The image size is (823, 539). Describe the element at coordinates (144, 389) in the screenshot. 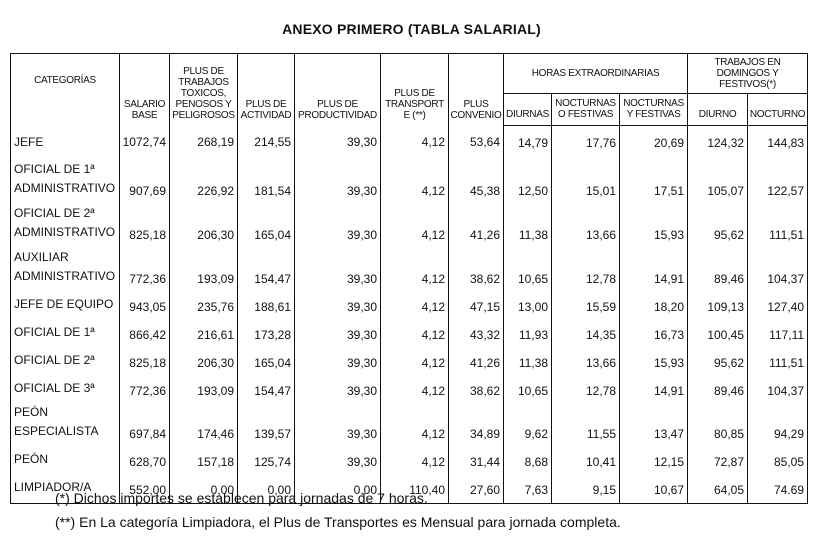

I see `value-cell: 772,36` at that location.